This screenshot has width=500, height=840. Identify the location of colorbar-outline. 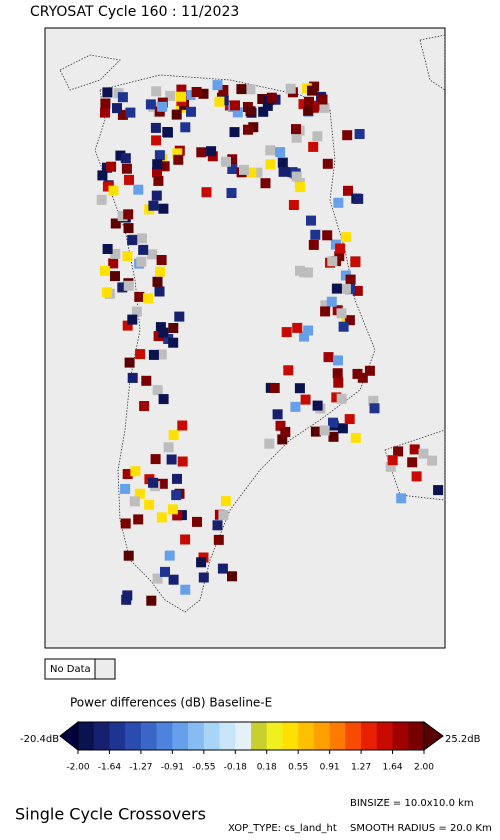
(251, 736).